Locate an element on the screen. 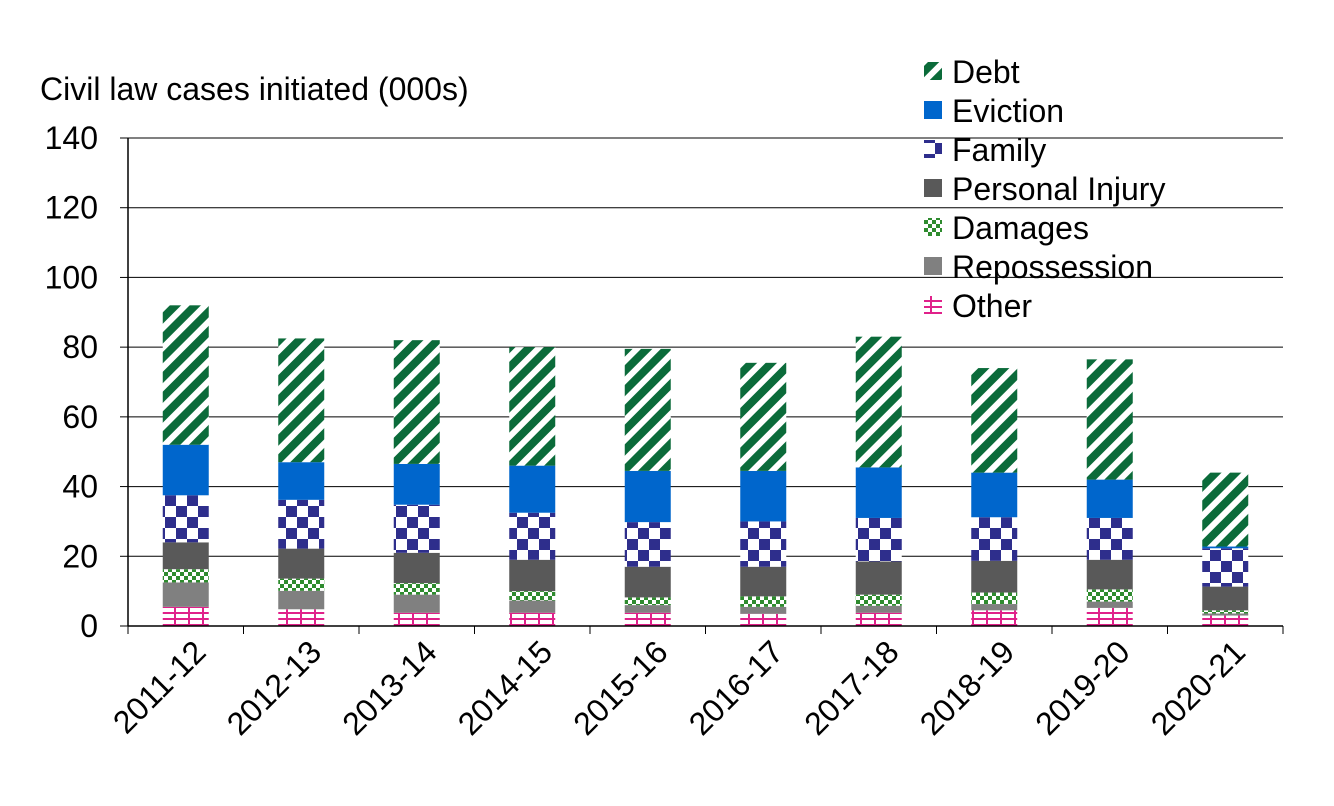 The width and height of the screenshot is (1334, 806). legend-swatch-other is located at coordinates (933, 305).